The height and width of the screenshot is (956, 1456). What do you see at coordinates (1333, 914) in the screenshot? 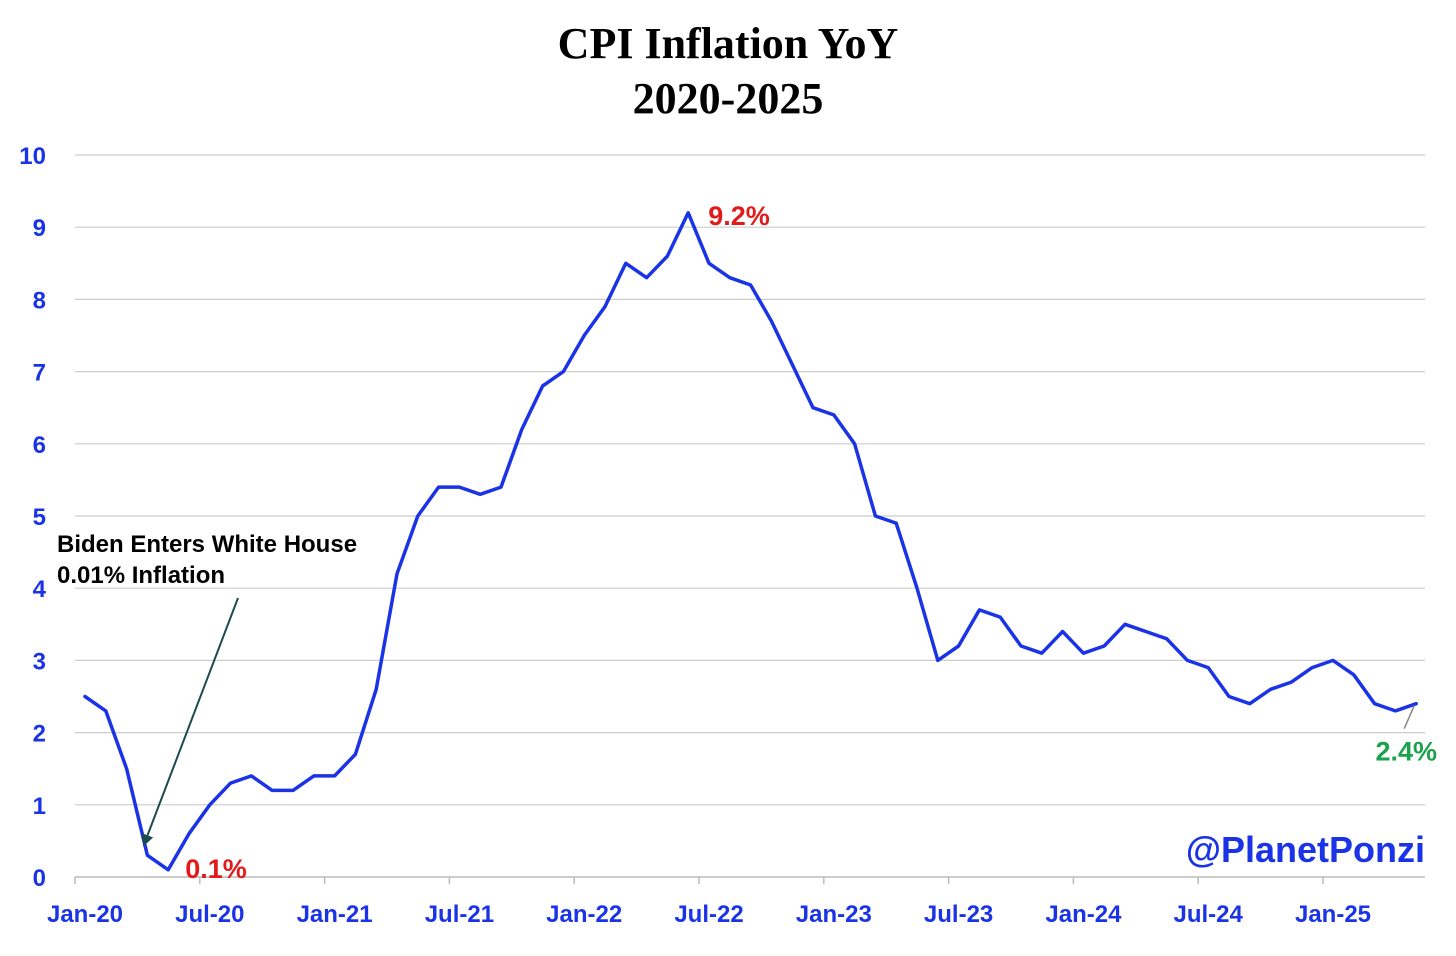
I see `x-tick-label: Jan-25` at bounding box center [1333, 914].